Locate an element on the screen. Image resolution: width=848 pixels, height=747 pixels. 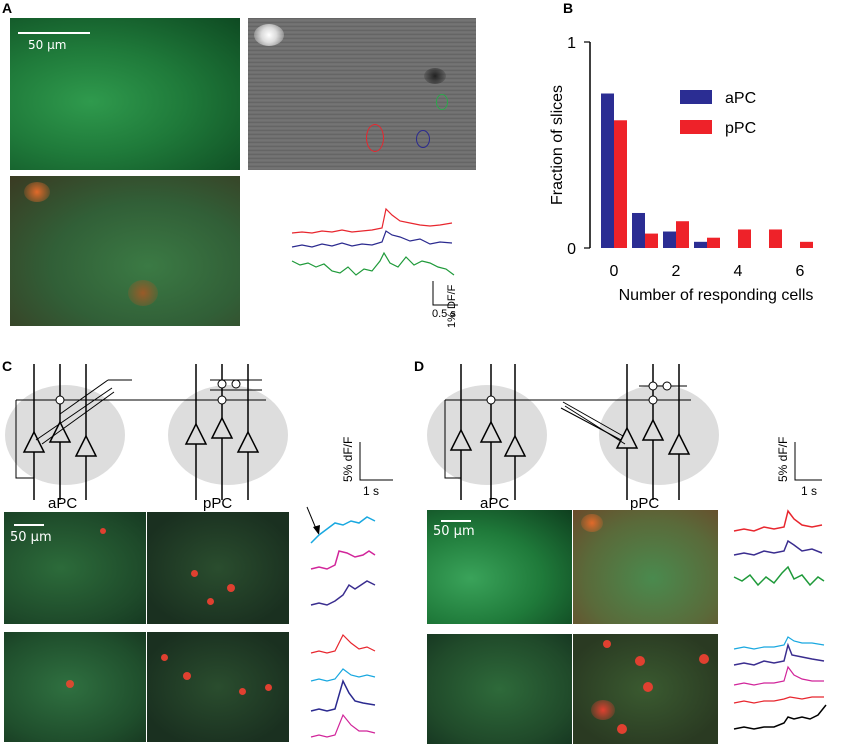
time-label-a: 0.5 s is located at coordinates (444, 314).